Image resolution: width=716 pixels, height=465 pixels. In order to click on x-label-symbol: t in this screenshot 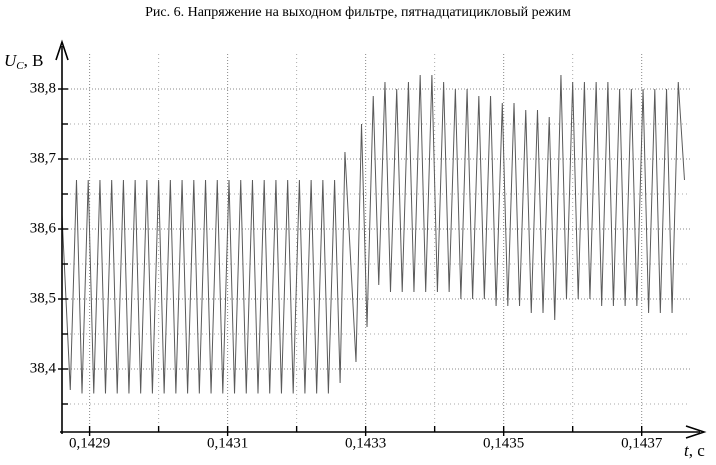, I will do `click(687, 450)`.